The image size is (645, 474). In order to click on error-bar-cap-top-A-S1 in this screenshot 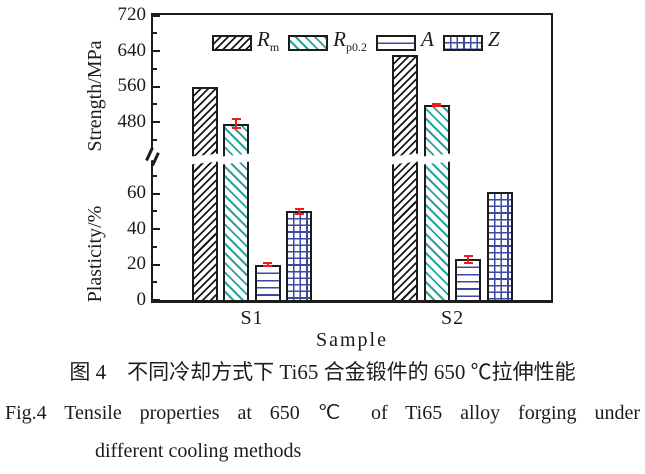, I will do `click(268, 262)`.